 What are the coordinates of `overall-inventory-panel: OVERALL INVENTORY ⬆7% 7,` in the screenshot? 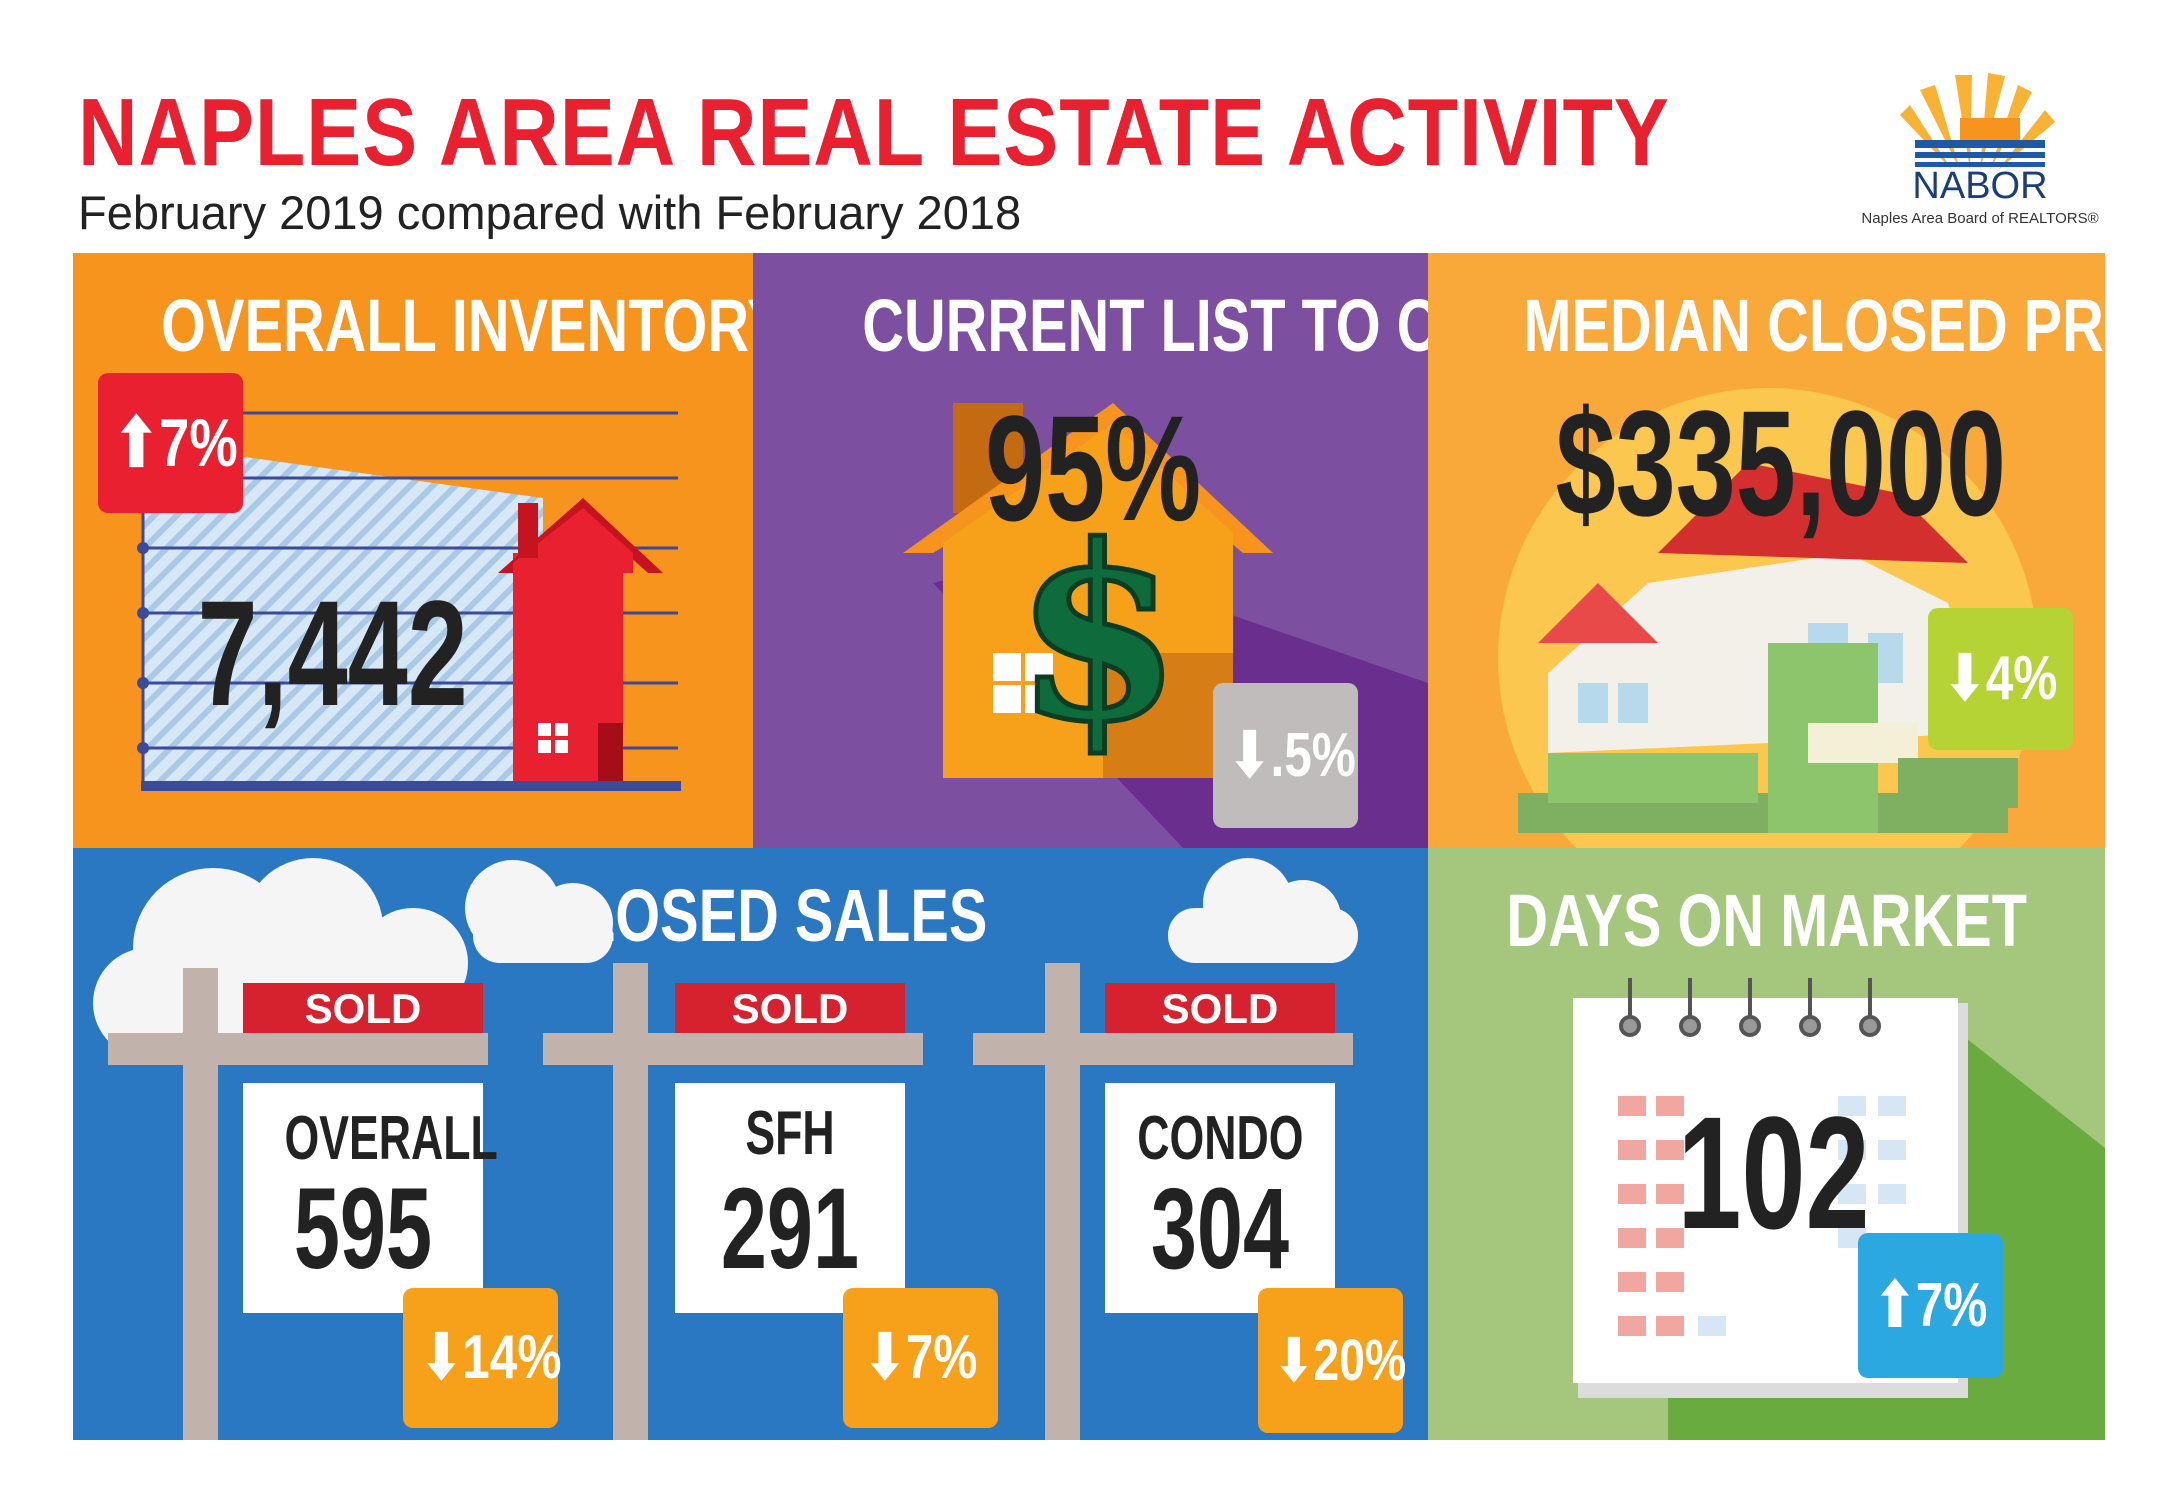 It's located at (413, 550).